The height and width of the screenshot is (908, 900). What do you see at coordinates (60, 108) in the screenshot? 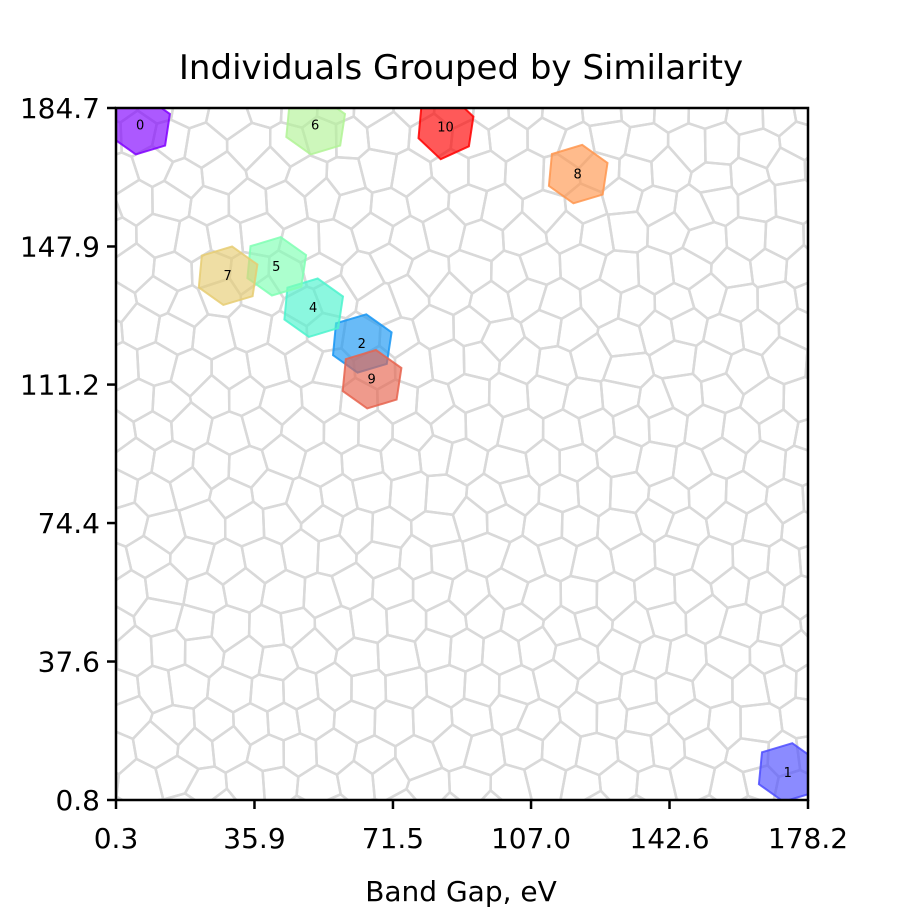
I see `y-tick-label: 184.7` at bounding box center [60, 108].